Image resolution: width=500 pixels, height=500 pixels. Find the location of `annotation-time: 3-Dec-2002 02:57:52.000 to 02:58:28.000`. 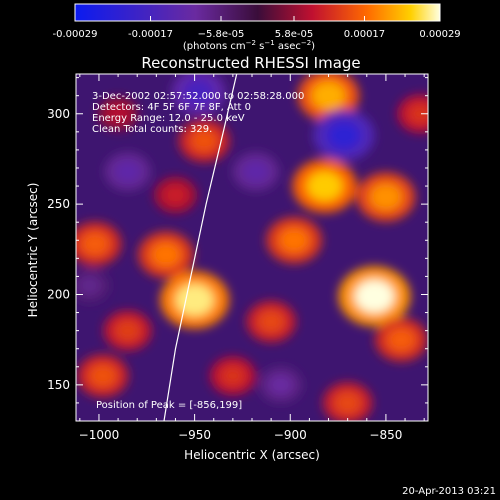

annotation-time: 3-Dec-2002 02:57:52.000 to 02:58:28.000 is located at coordinates (198, 96).